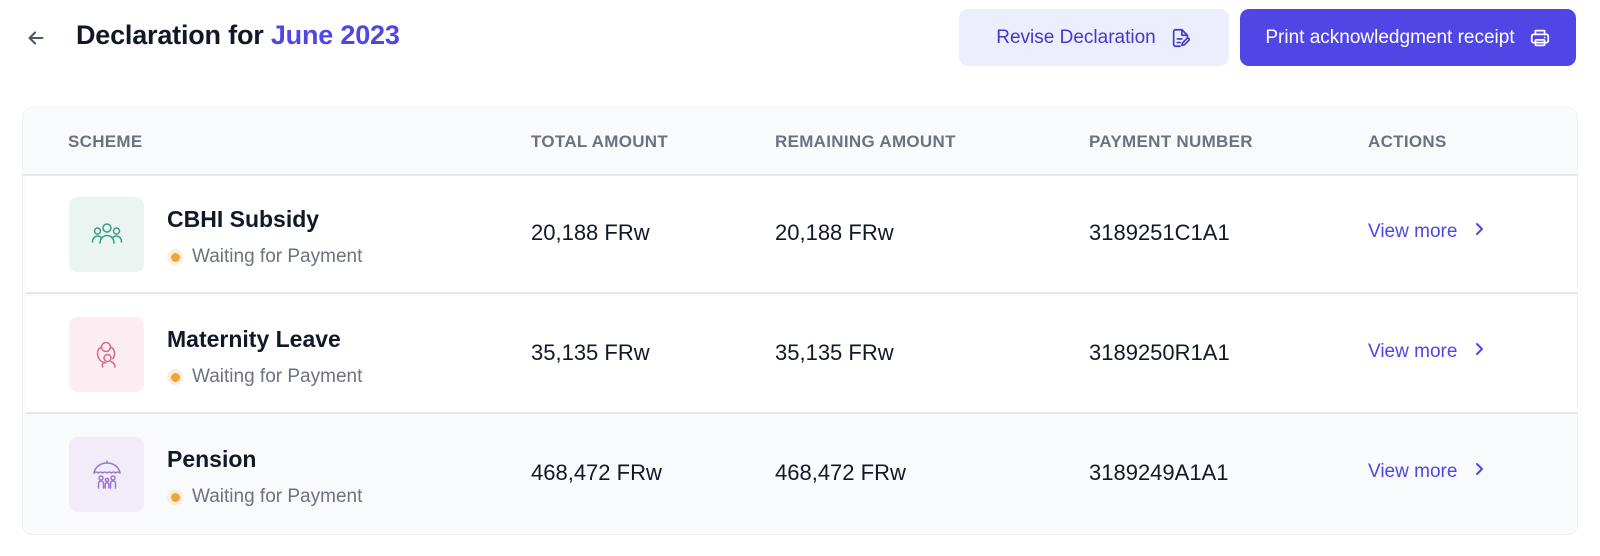 The width and height of the screenshot is (1600, 556). Describe the element at coordinates (834, 352) in the screenshot. I see `remaining-amount: 35,135 FRw` at that location.